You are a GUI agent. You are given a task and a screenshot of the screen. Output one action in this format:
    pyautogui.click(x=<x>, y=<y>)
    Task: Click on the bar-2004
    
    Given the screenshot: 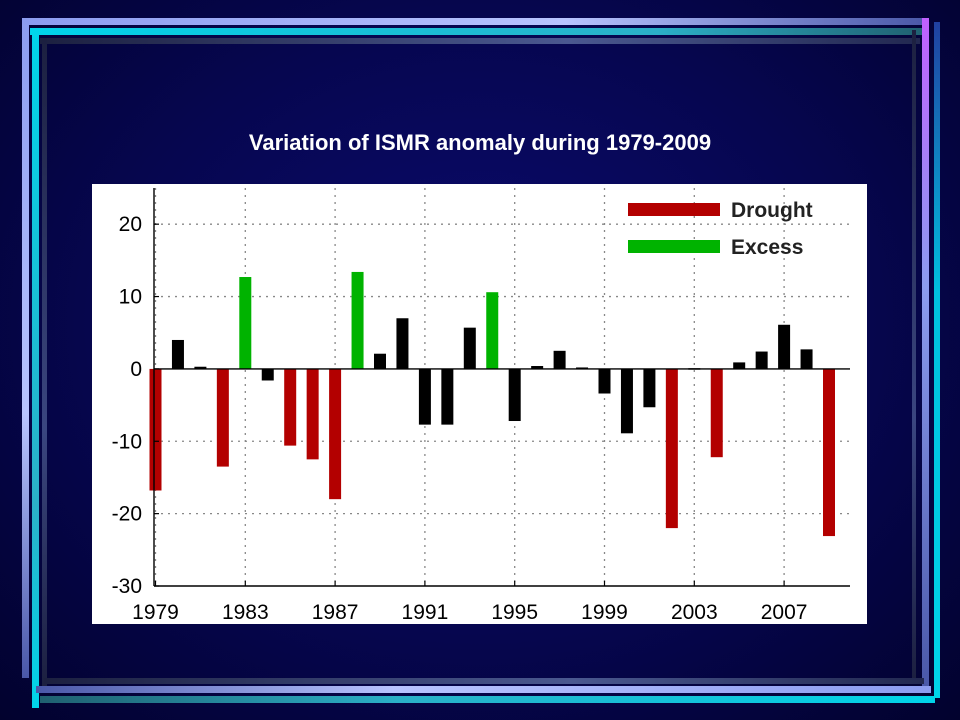 What is the action you would take?
    pyautogui.click(x=716, y=413)
    